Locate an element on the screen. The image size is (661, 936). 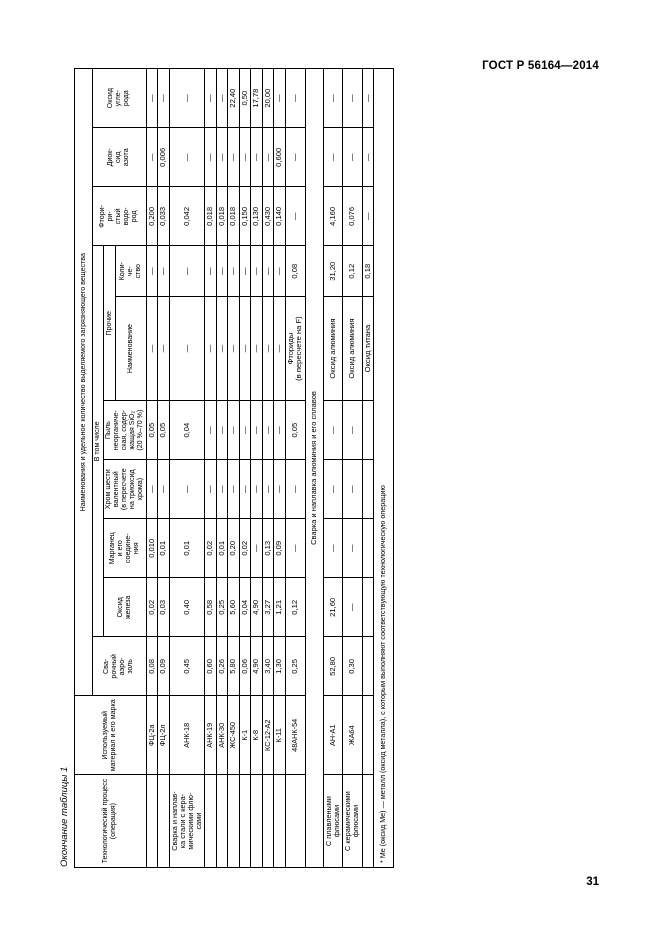
cell-fluoride: 0,150 is located at coordinates (245, 216).